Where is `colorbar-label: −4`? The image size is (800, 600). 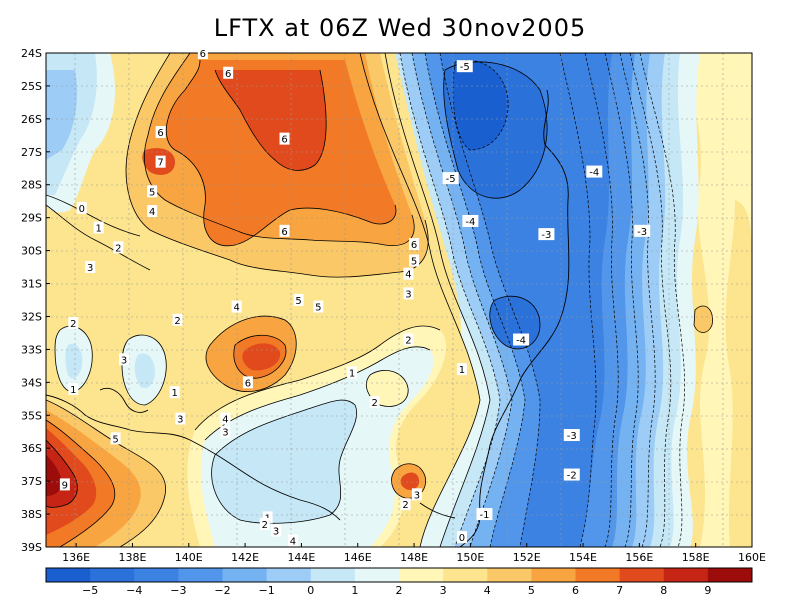 colorbar-label: −4 is located at coordinates (134, 590).